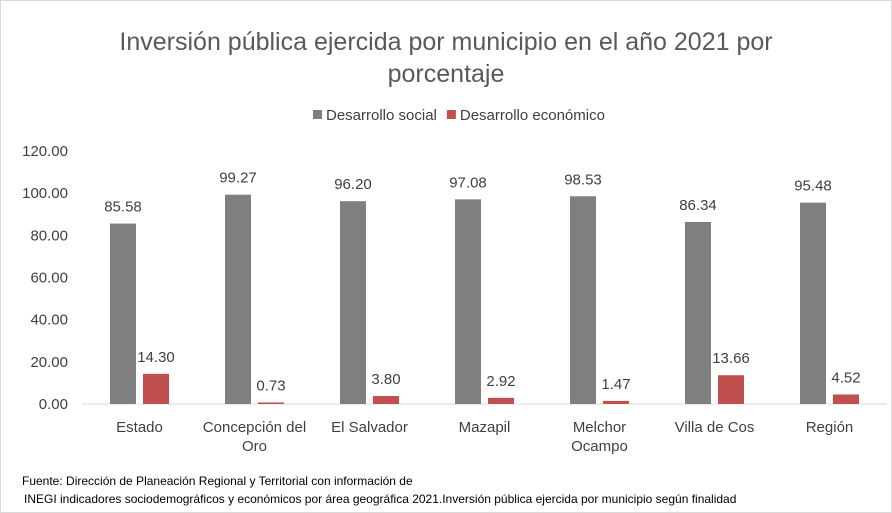 The width and height of the screenshot is (892, 513). I want to click on data-label: 2.92, so click(500, 381).